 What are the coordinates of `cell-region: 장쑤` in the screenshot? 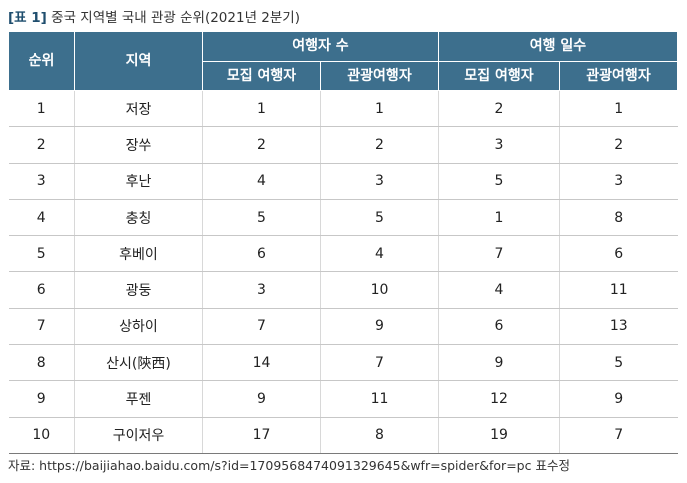 It's located at (138, 145).